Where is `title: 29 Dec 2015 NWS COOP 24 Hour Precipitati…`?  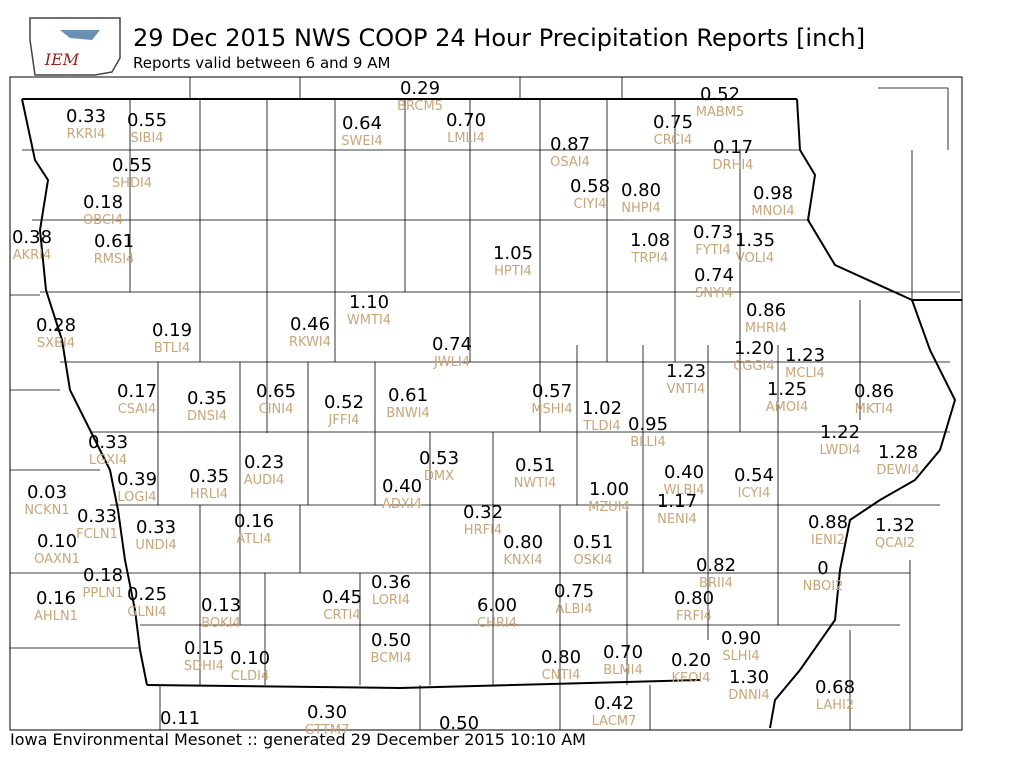
title: 29 Dec 2015 NWS COOP 24 Hour Precipitati… is located at coordinates (499, 38).